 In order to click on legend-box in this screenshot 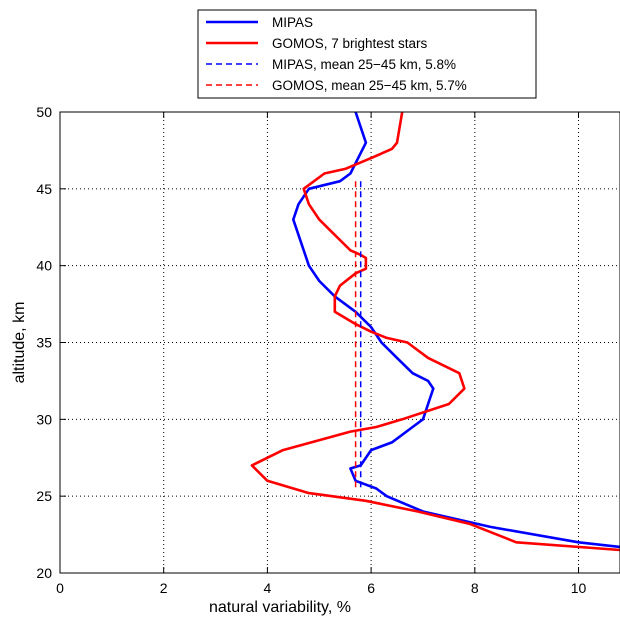, I will do `click(367, 54)`.